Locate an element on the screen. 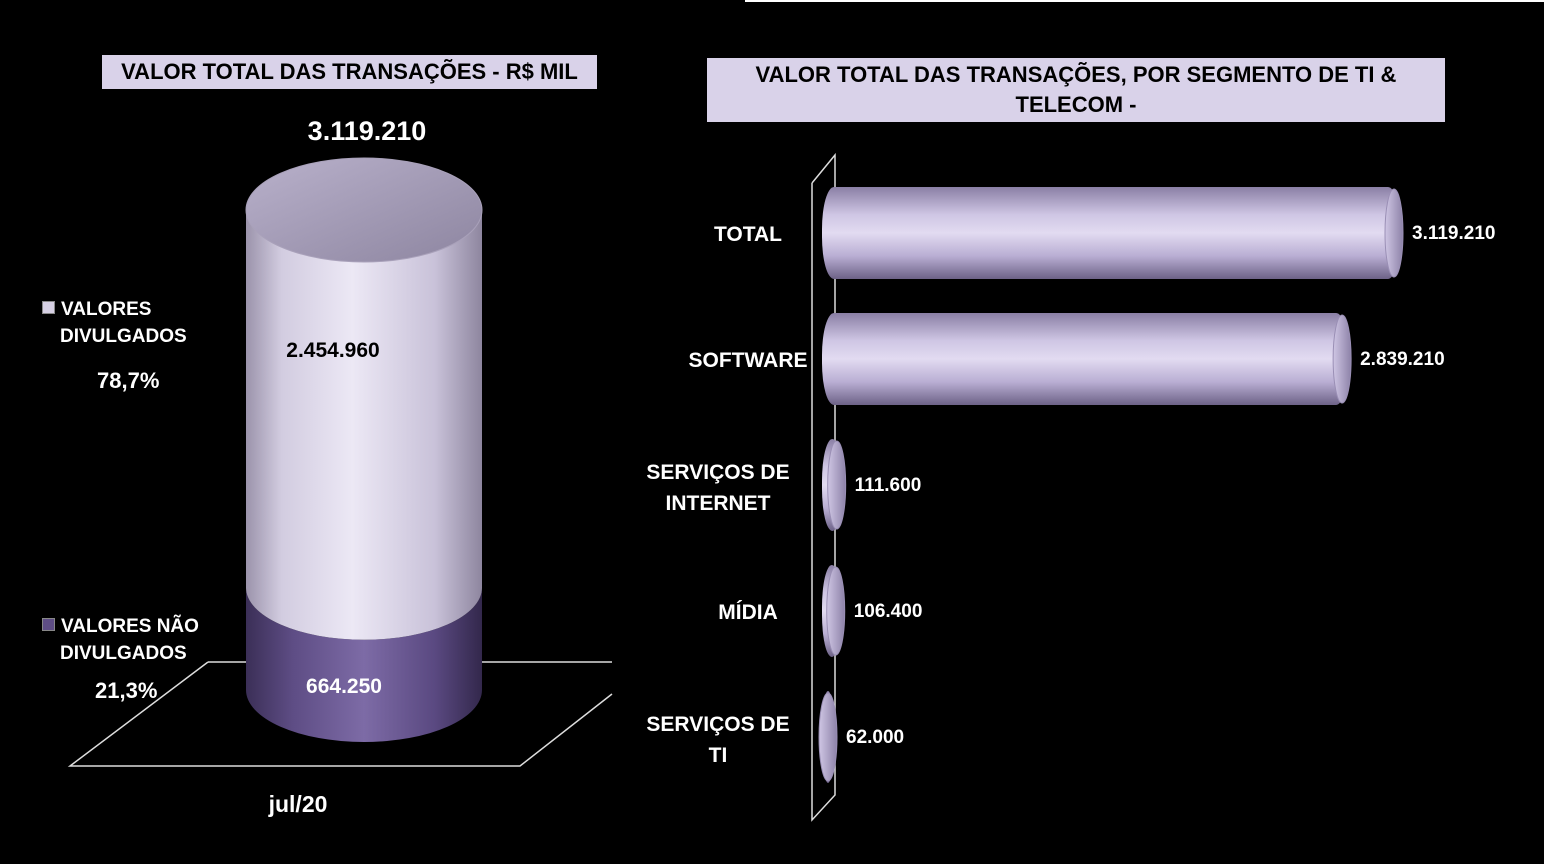  left-floor-front-edge is located at coordinates (340, 714).